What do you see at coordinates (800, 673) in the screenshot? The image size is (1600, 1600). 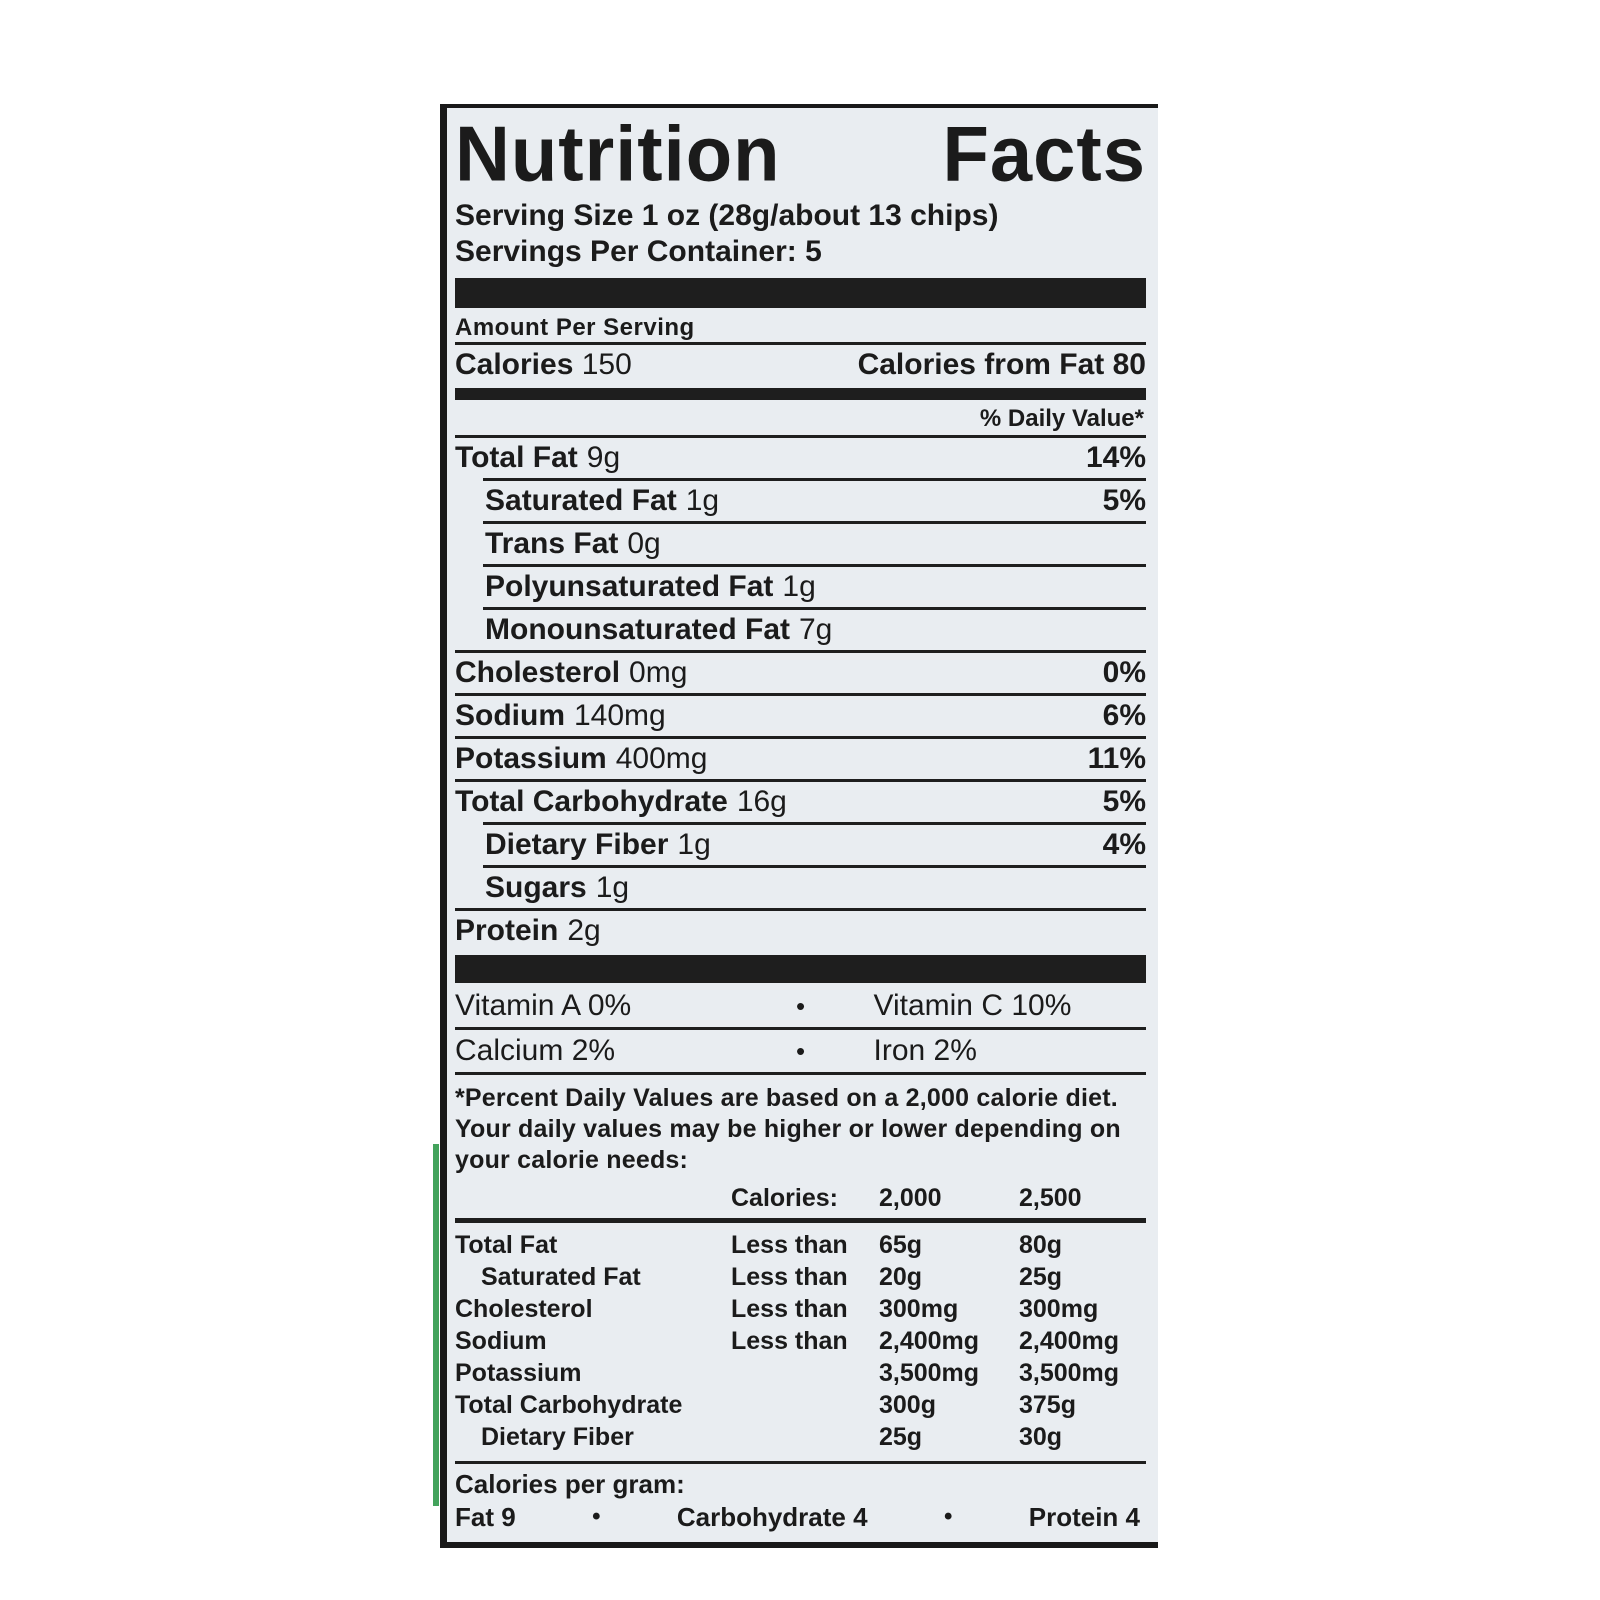 I see `nutrient-row-cholesterol: Cholesterol 0mg 0%` at bounding box center [800, 673].